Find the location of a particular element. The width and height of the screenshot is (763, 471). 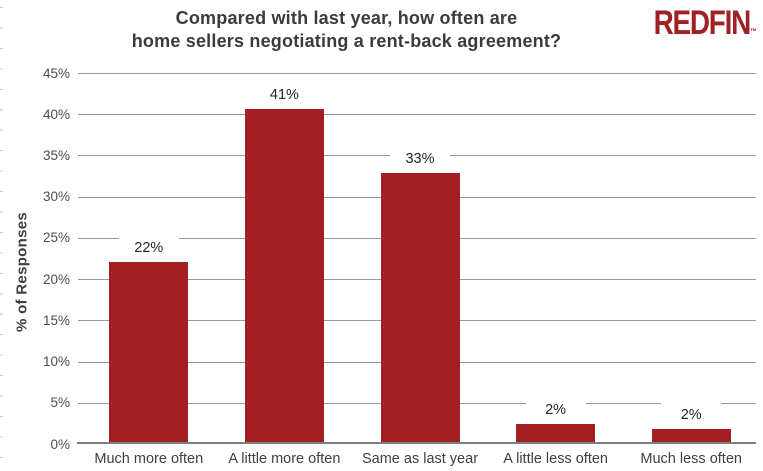

y-tick-label: 35% is located at coordinates (56, 155).